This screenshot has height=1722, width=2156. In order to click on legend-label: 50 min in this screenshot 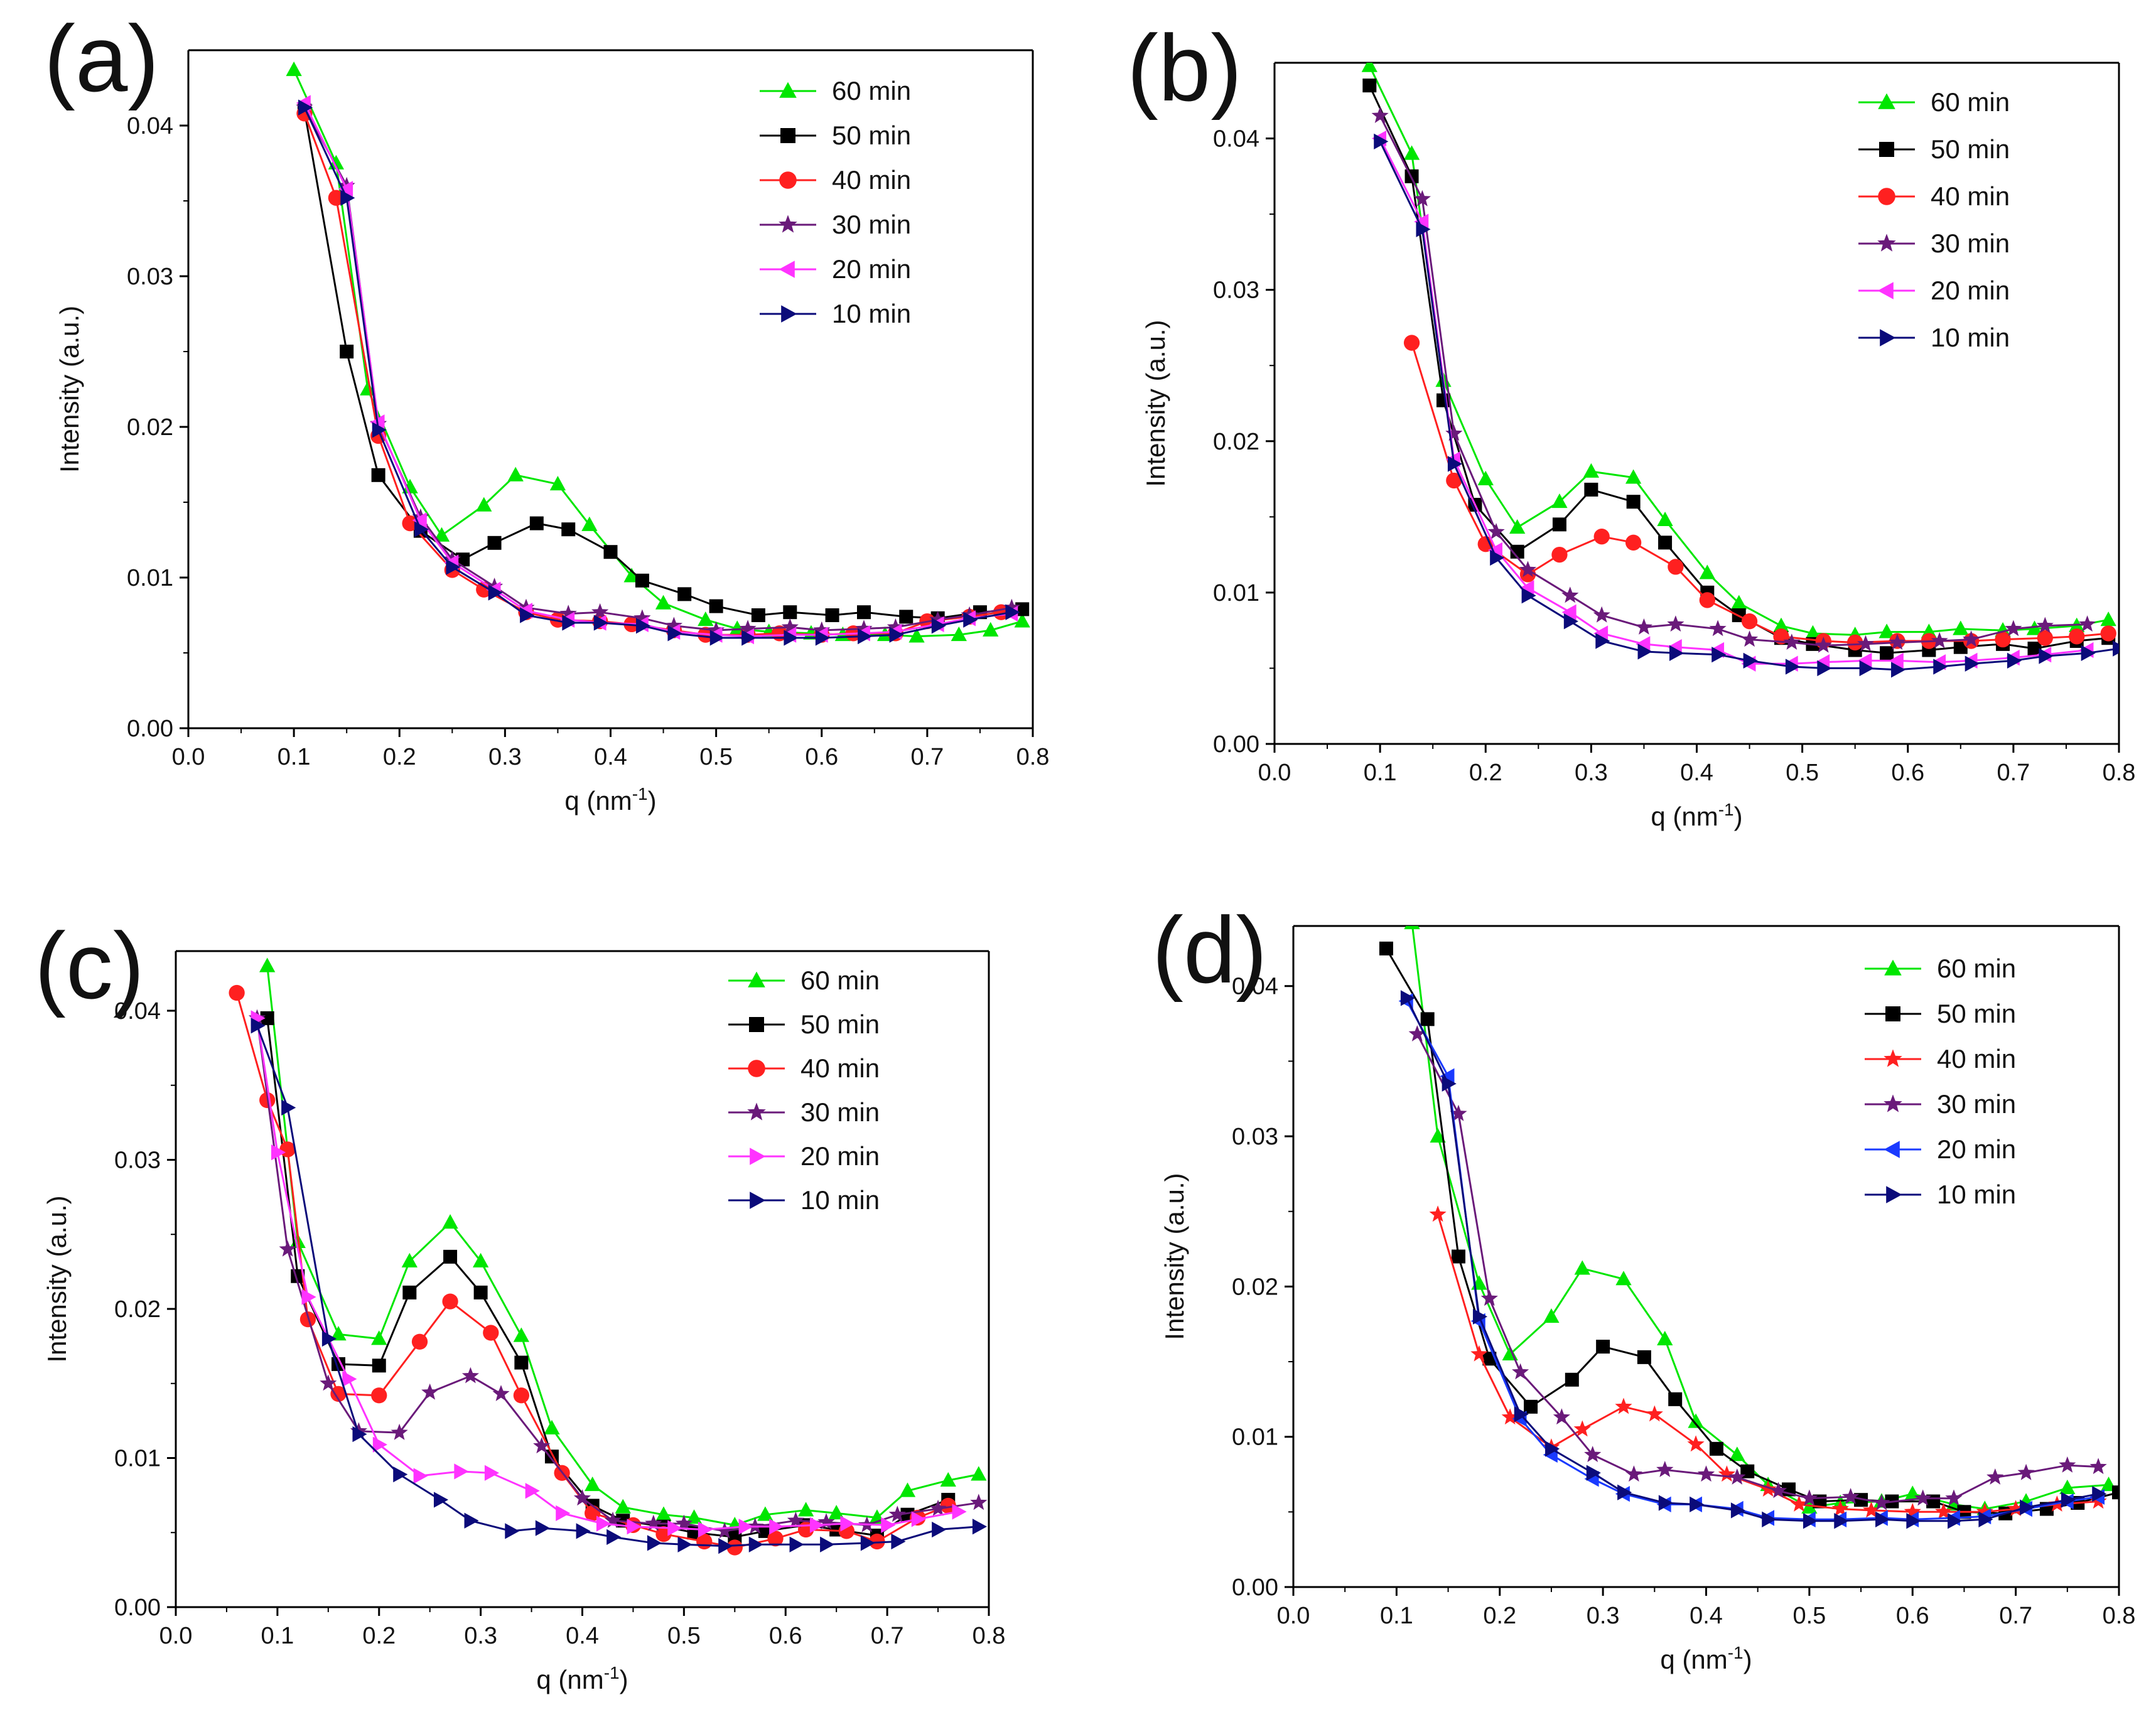, I will do `click(840, 1024)`.